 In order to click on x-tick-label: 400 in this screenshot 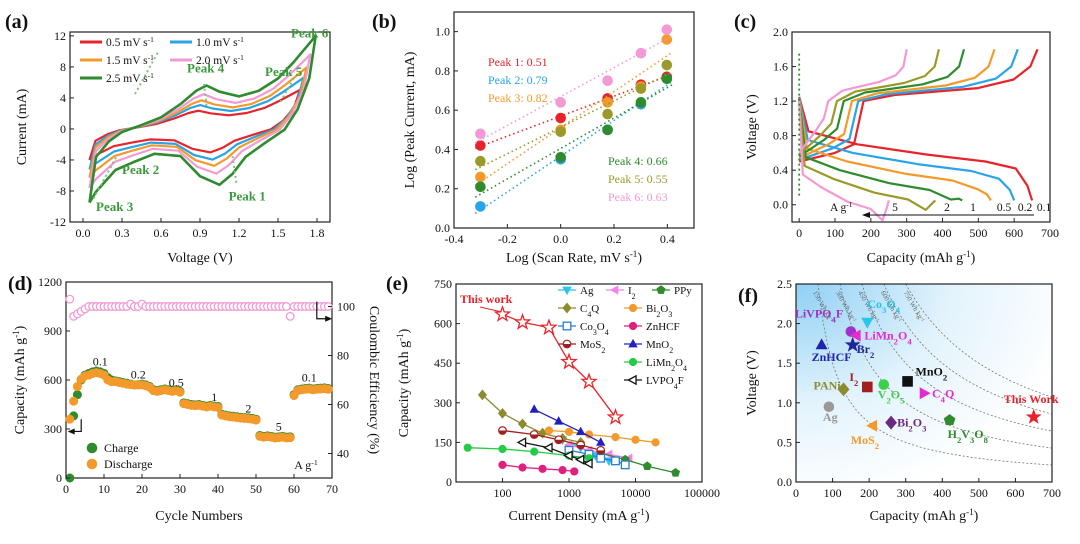, I will do `click(942, 493)`.